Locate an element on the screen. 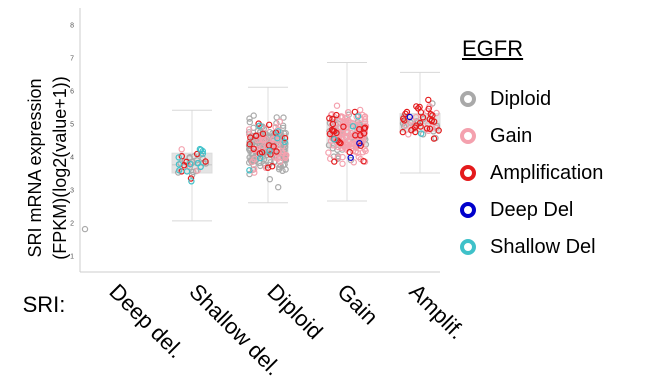 This screenshot has height=387, width=656. y-tick-label: 2 is located at coordinates (72, 224).